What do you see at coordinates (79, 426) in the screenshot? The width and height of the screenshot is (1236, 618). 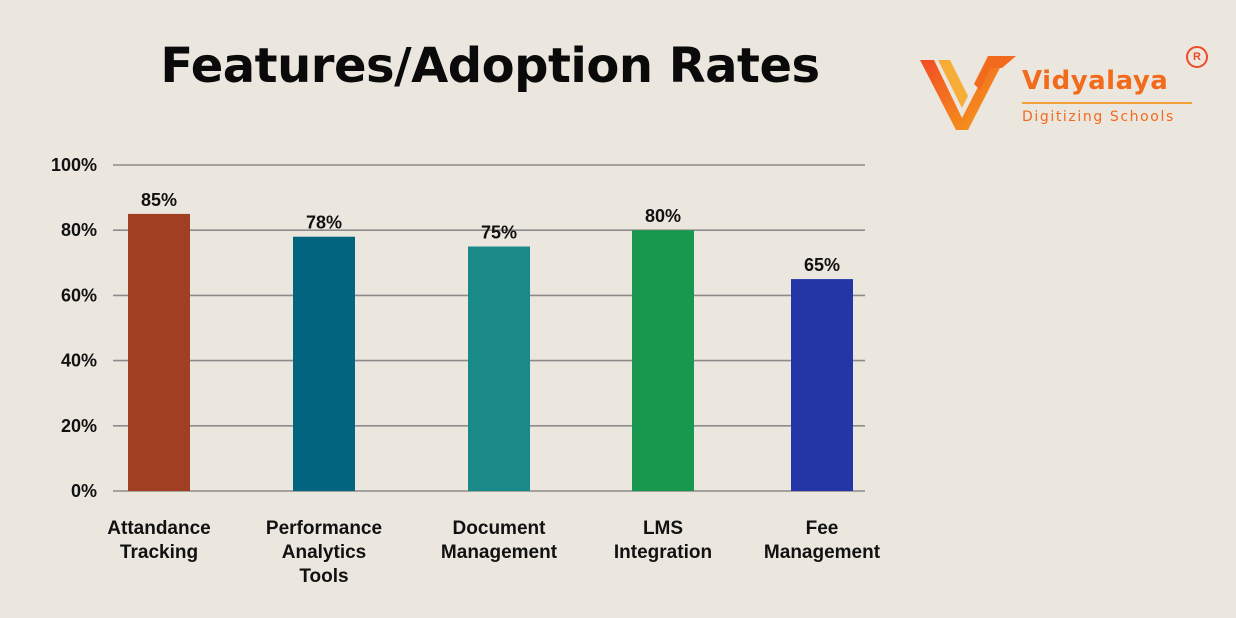 I see `y-tick-label: 20%` at bounding box center [79, 426].